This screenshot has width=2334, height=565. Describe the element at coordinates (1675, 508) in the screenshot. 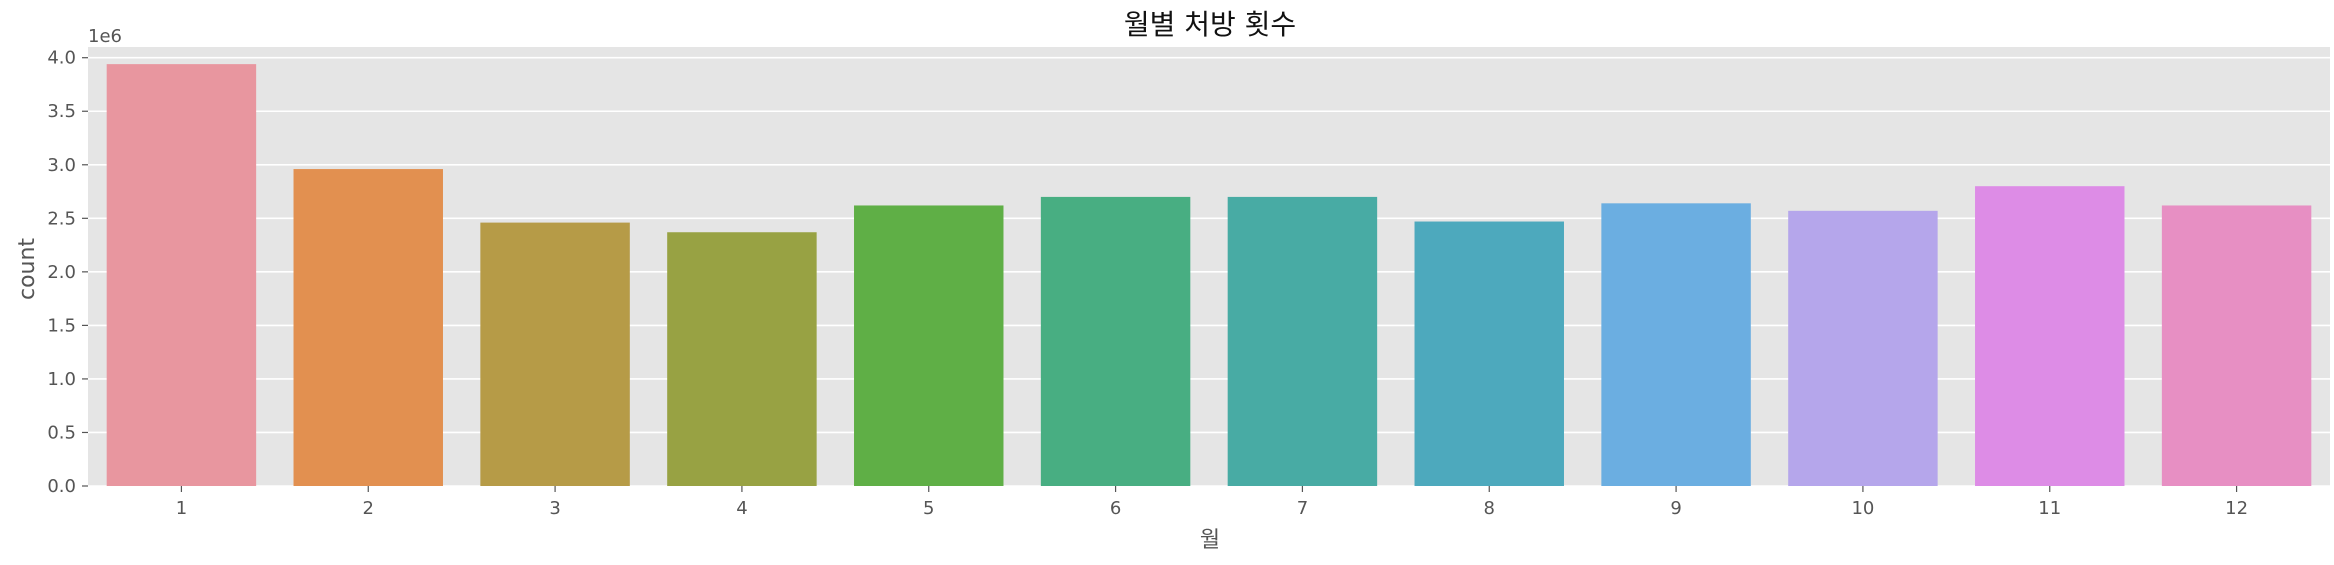

I see `x-tick-label: 9` at that location.